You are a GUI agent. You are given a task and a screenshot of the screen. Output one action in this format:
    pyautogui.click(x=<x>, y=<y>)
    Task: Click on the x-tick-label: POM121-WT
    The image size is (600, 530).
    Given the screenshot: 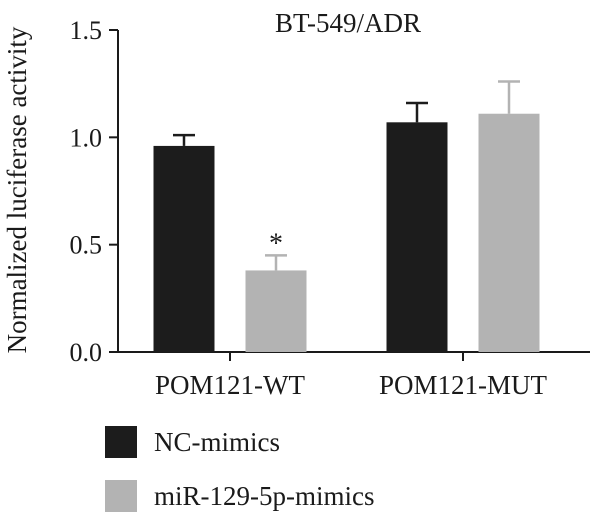 What is the action you would take?
    pyautogui.click(x=230, y=385)
    